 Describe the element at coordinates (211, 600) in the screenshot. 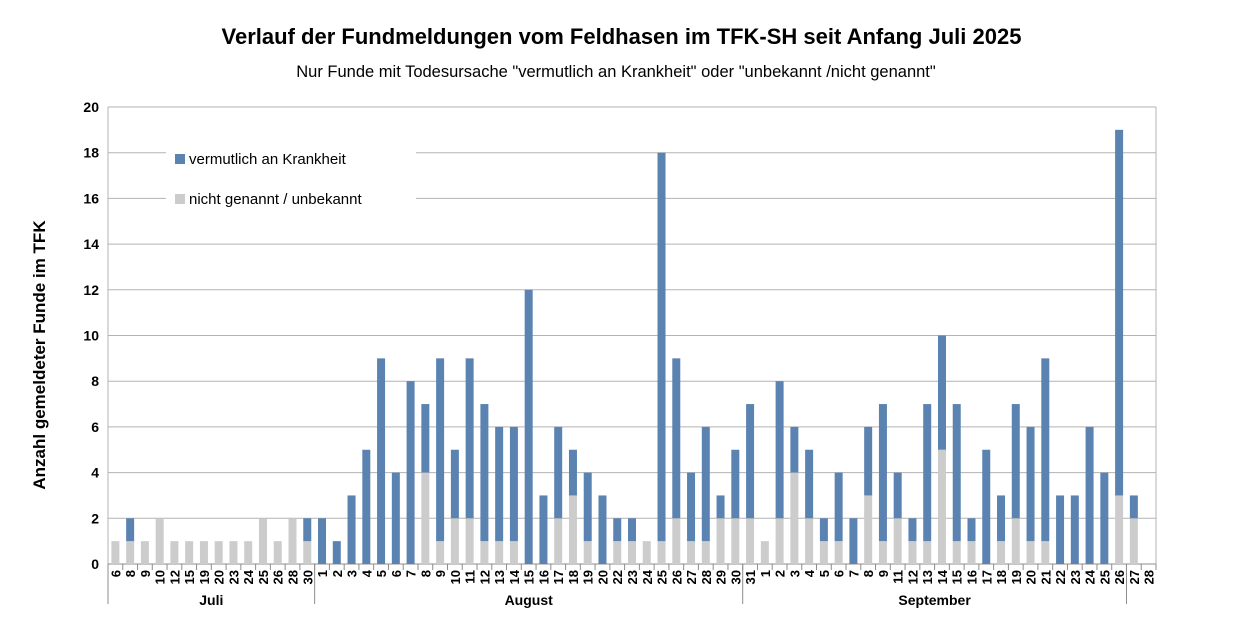

I see `month-label: Juli` at that location.